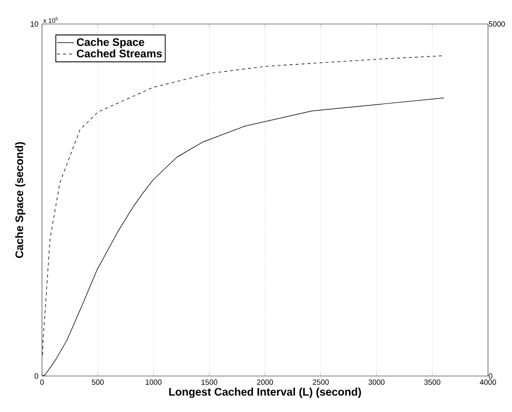 Image resolution: width=512 pixels, height=412 pixels. Describe the element at coordinates (119, 53) in the screenshot. I see `legend-label: Cached Streams` at that location.